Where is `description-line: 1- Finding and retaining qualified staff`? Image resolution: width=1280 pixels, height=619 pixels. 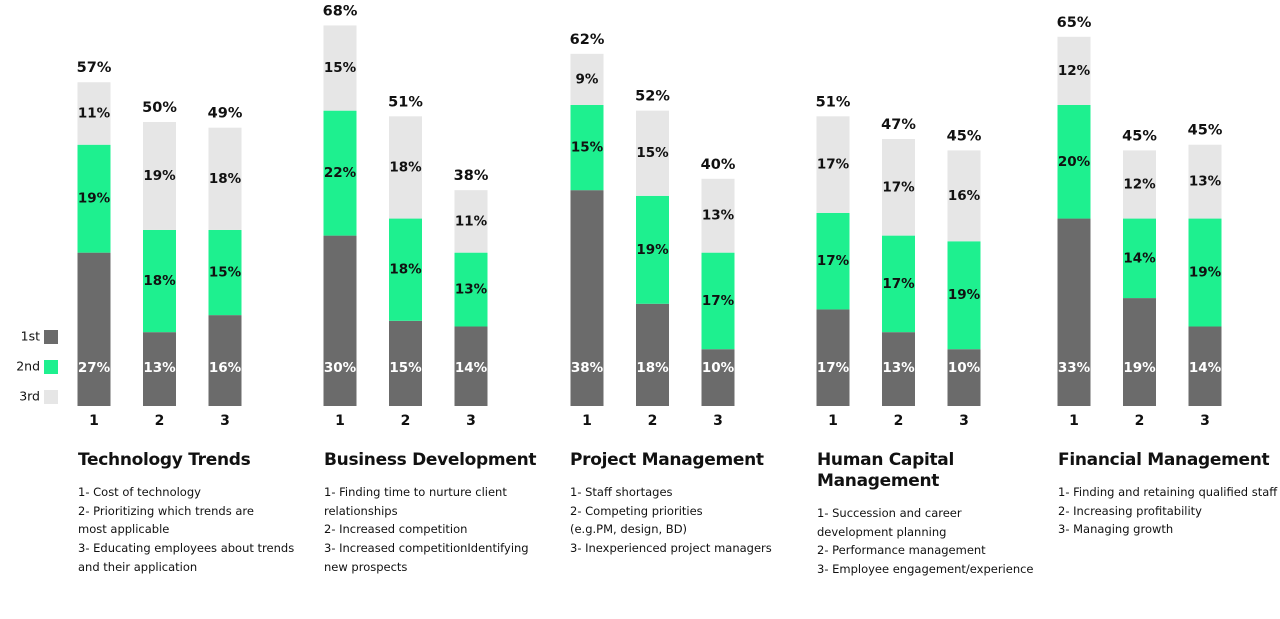
description-line: 1- Finding and retaining qualified staff is located at coordinates (1168, 492).